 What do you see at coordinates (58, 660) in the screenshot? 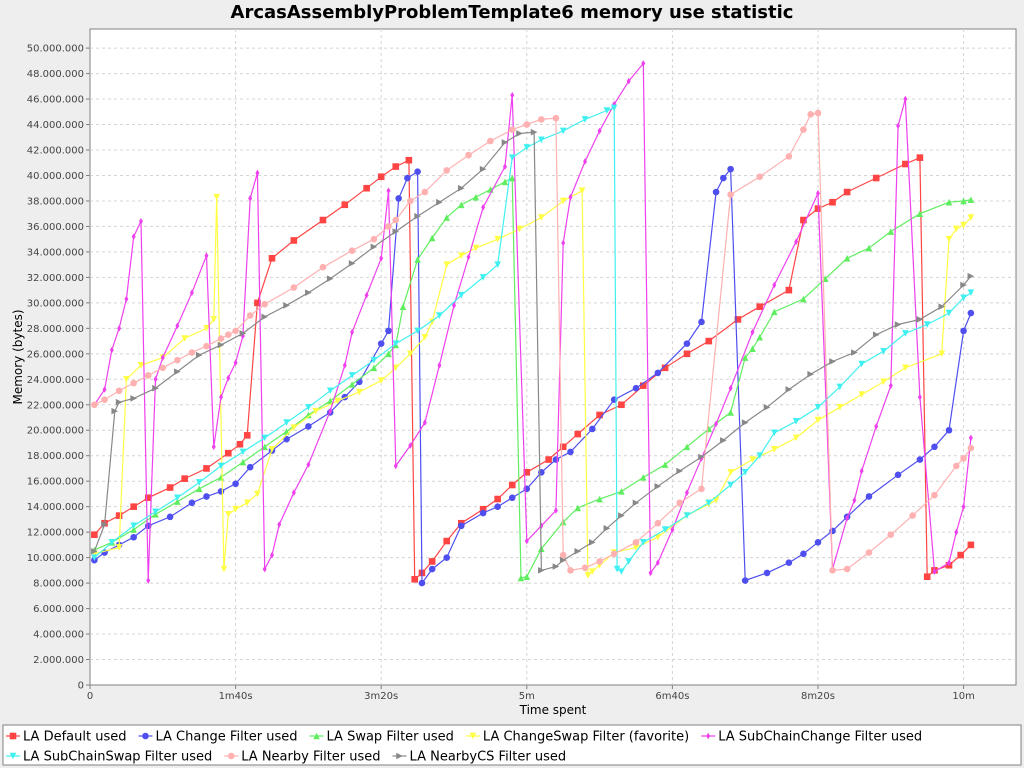
I see `y-tick-label: 2.000.000` at bounding box center [58, 660].